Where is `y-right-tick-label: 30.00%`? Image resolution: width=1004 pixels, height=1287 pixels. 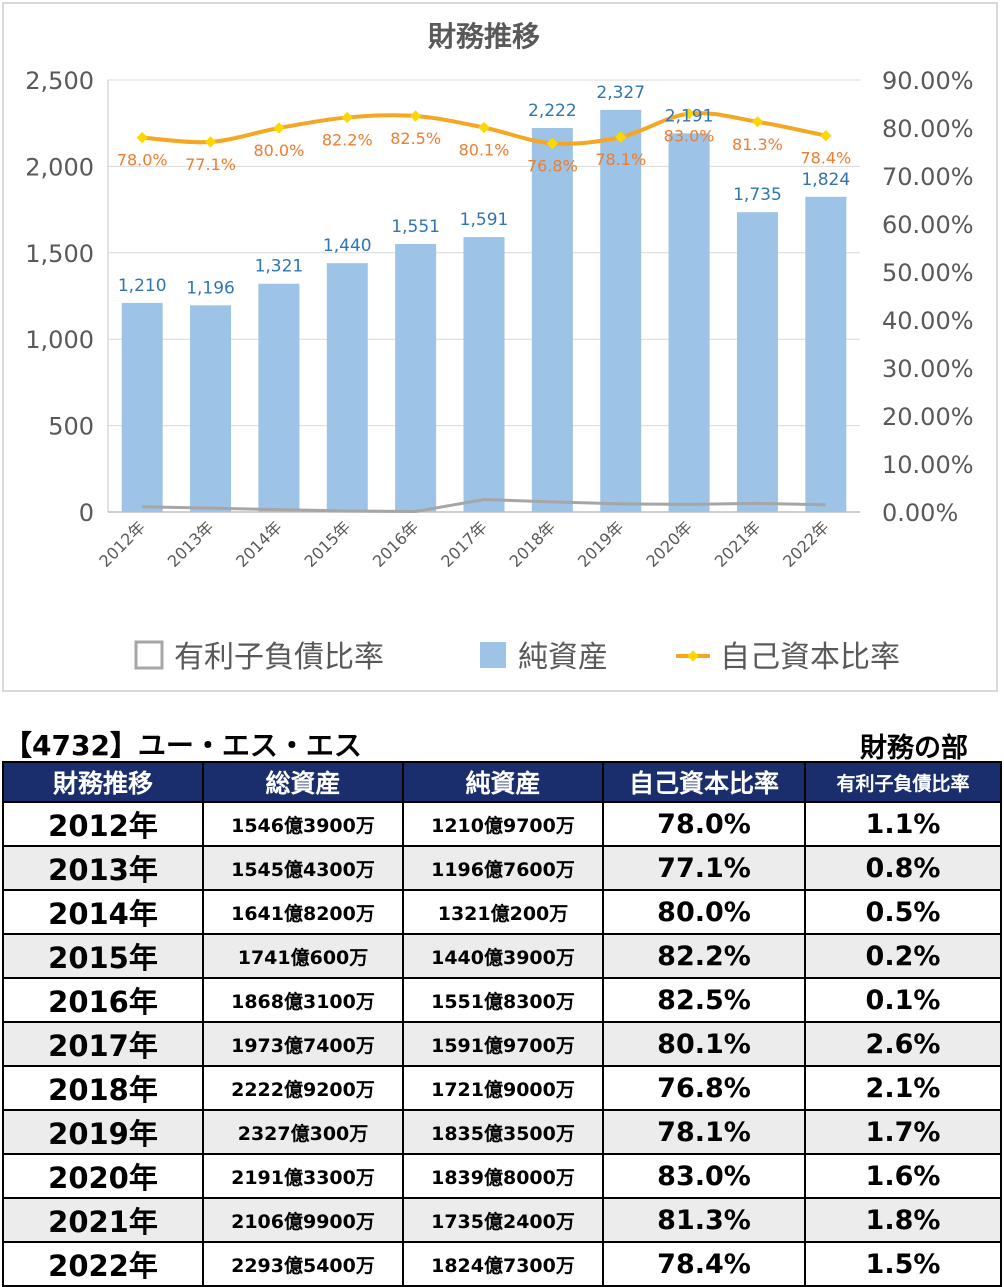
y-right-tick-label: 30.00% is located at coordinates (928, 369).